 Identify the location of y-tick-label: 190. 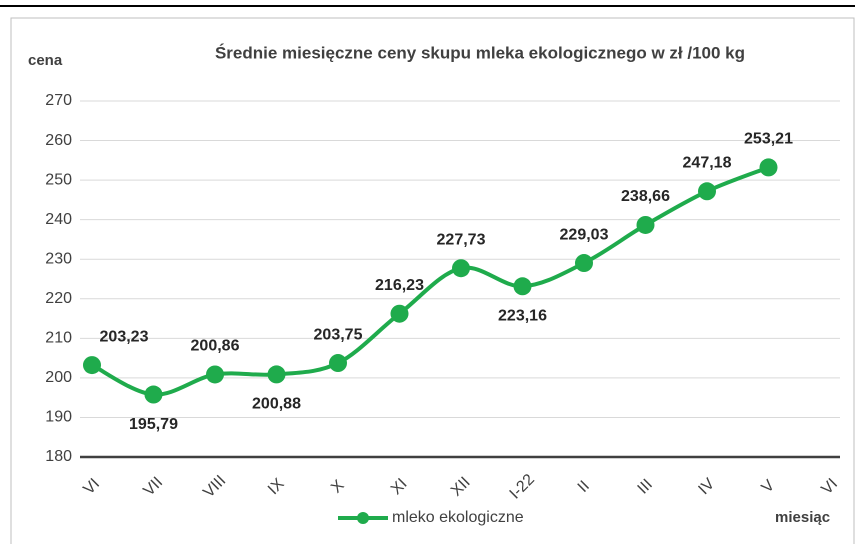
(58, 417).